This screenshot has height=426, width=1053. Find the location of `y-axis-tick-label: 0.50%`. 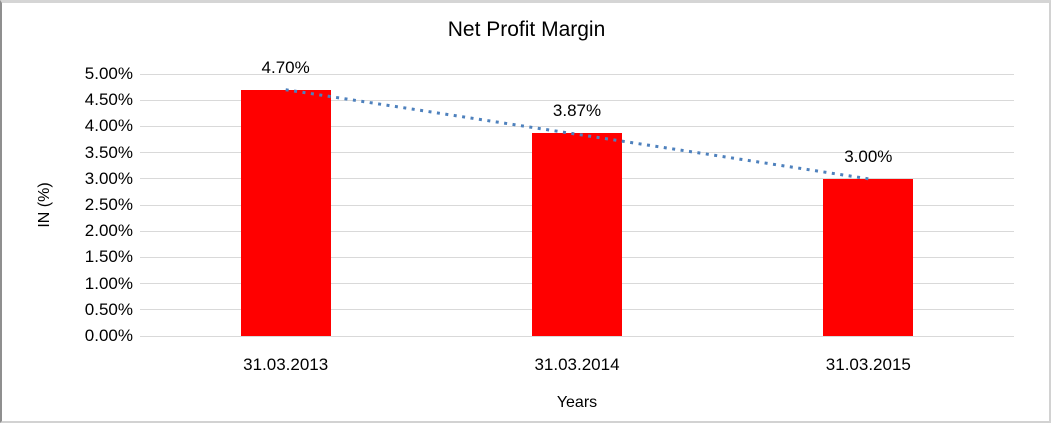

y-axis-tick-label: 0.50% is located at coordinates (108, 309).